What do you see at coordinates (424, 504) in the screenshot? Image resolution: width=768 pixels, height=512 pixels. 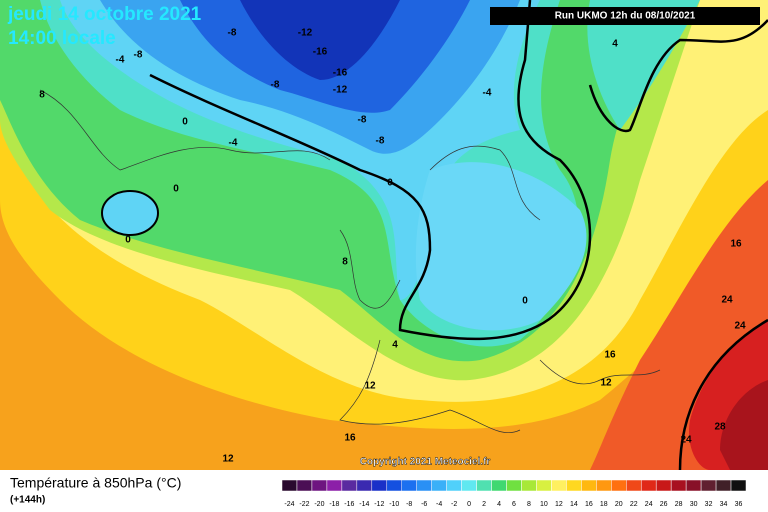 I see `scale-label: -6` at bounding box center [424, 504].